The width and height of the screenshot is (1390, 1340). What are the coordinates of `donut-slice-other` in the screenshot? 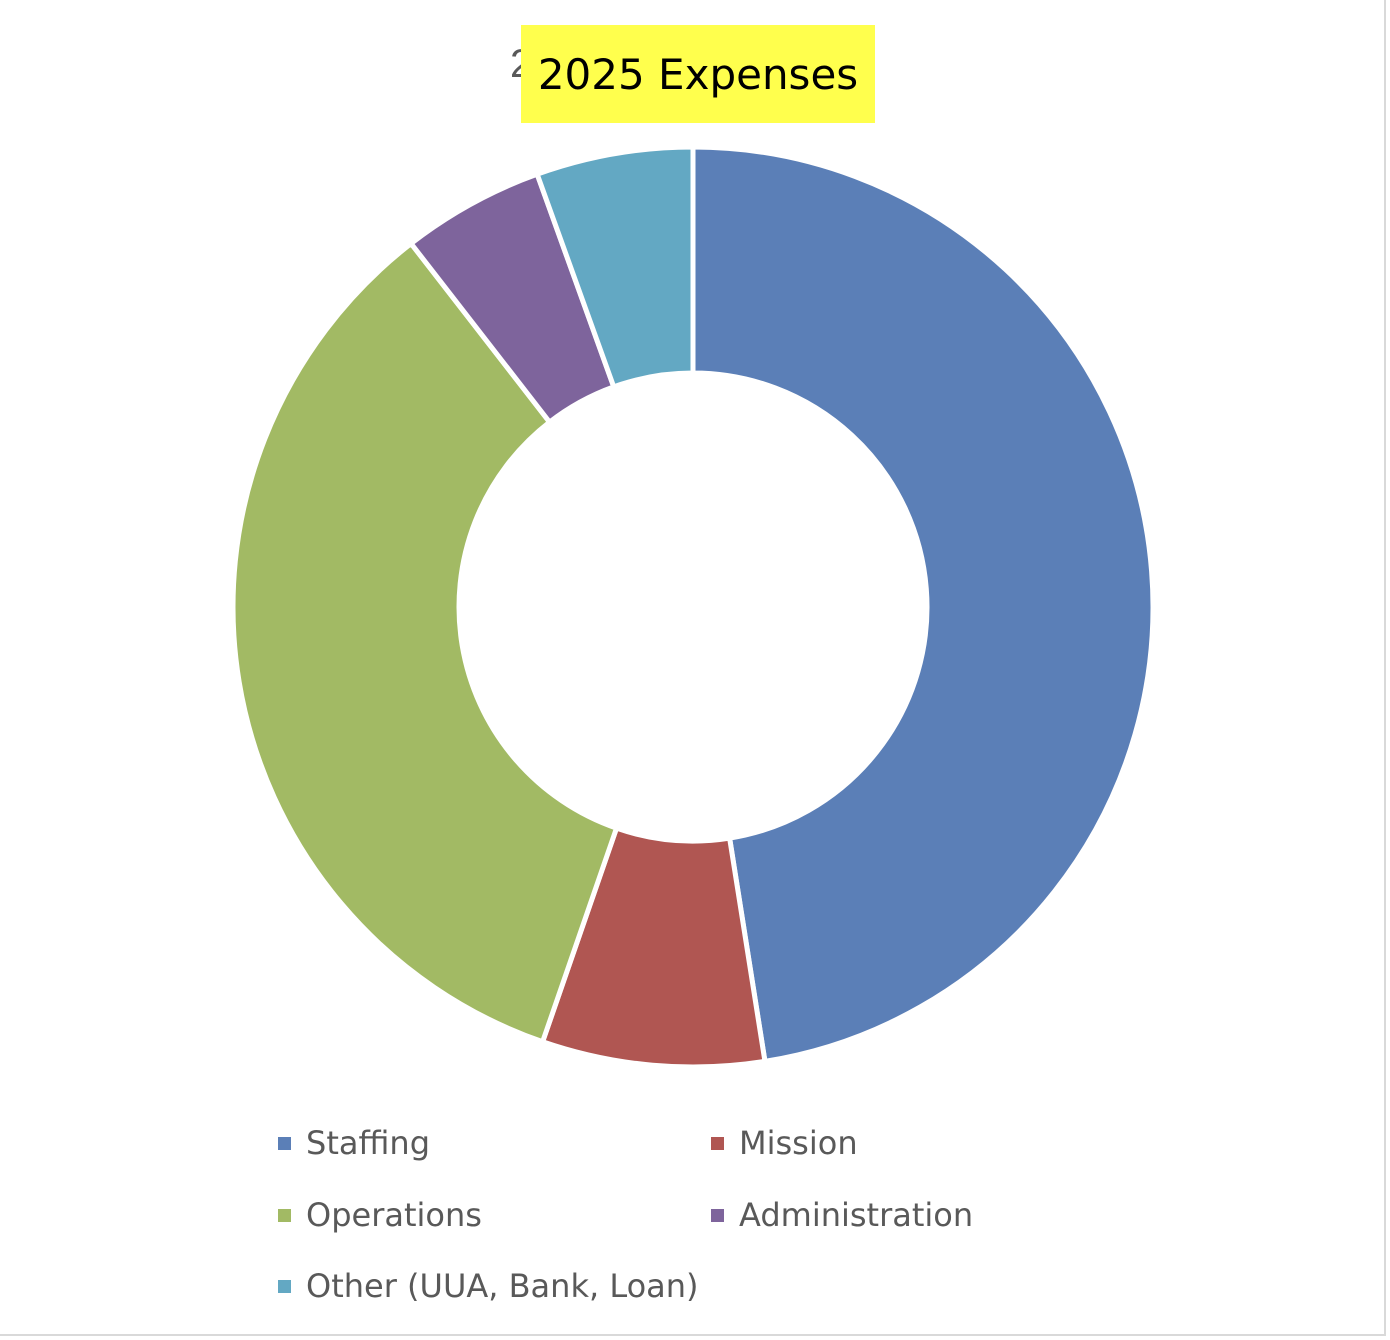 It's located at (614, 267).